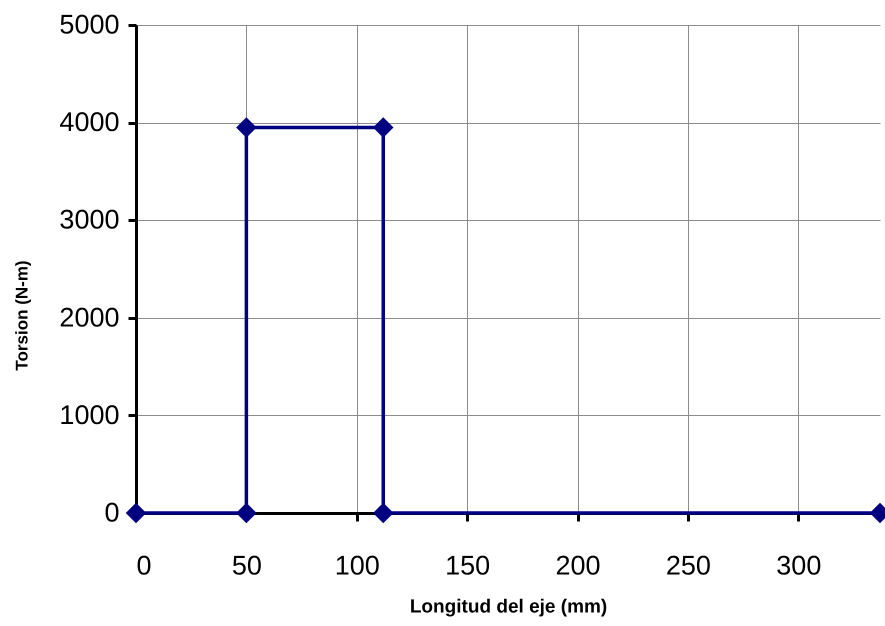 The image size is (885, 626). I want to click on y-tick-label: 3000, so click(89, 219).